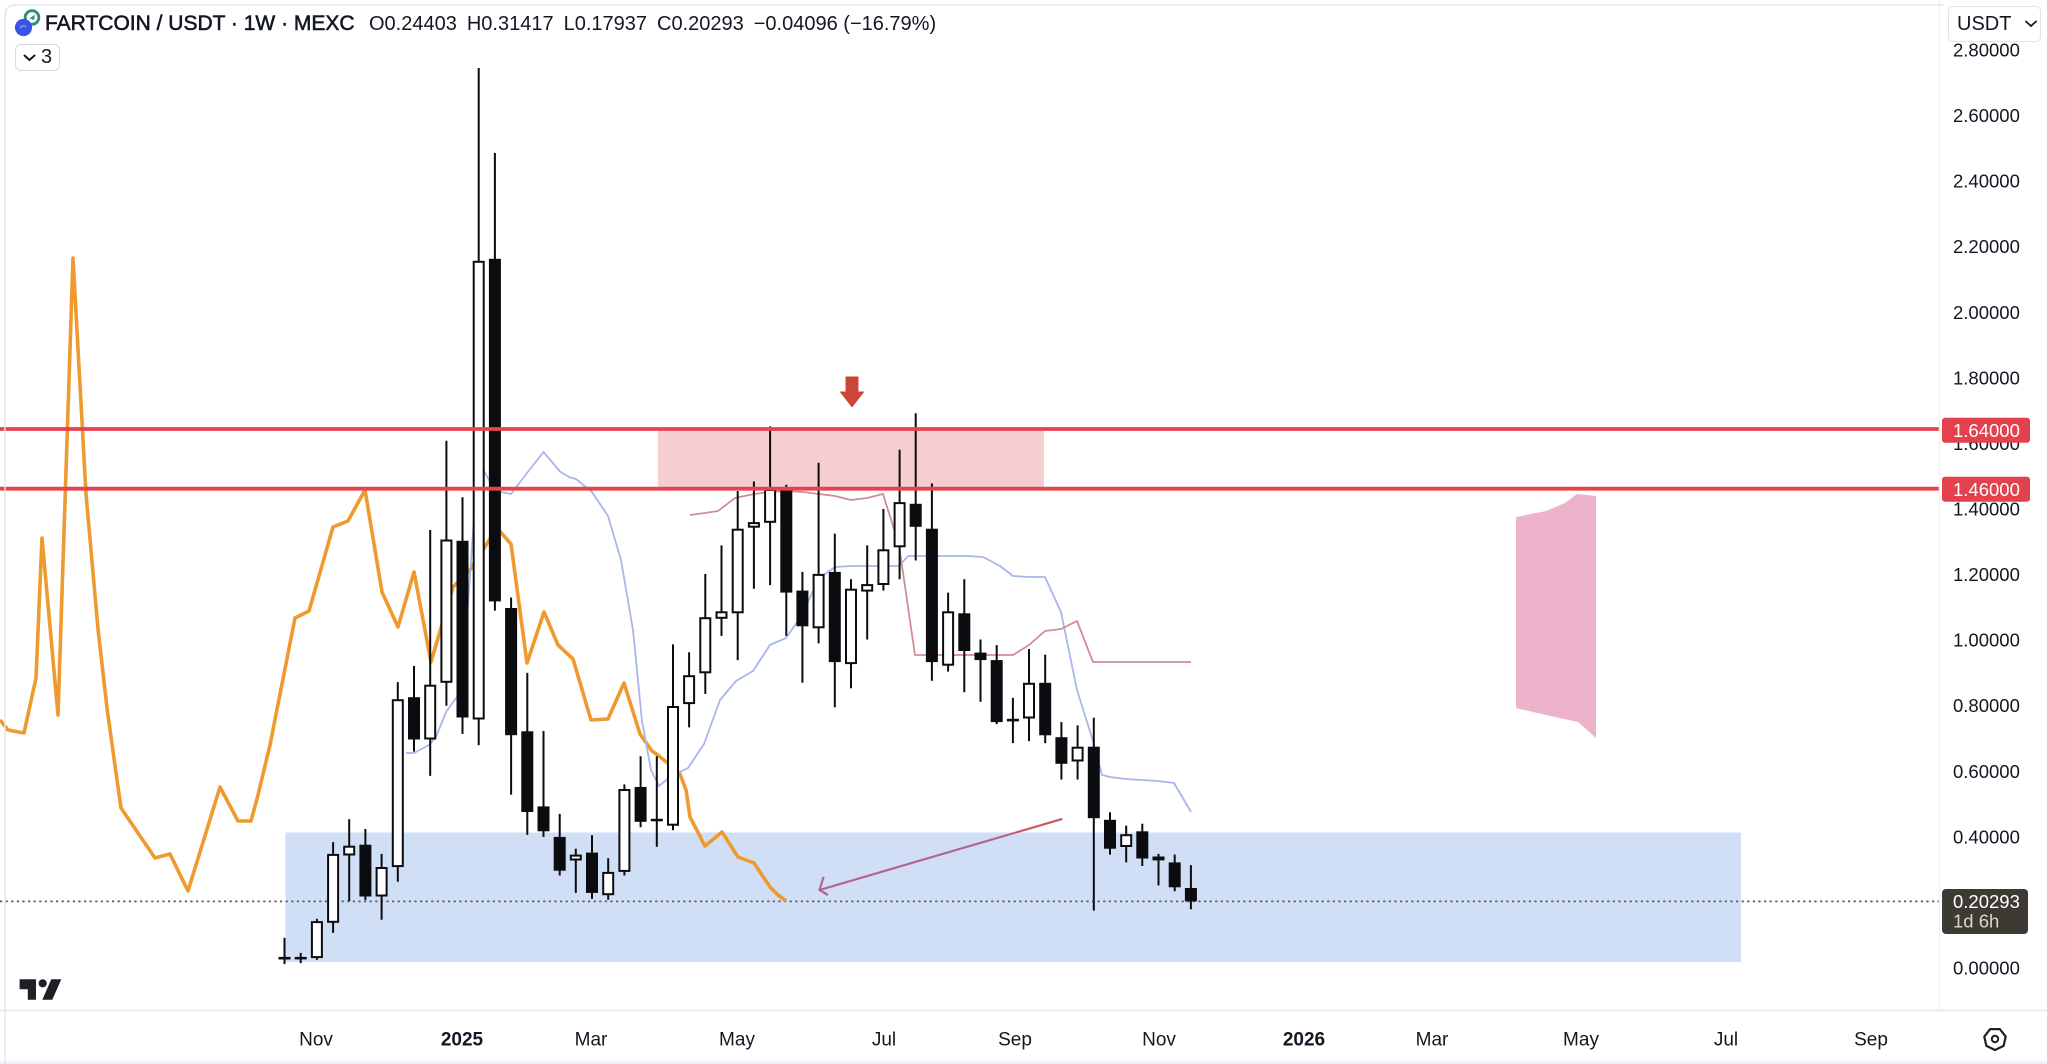 Image resolution: width=2047 pixels, height=1064 pixels. I want to click on svg-text: 1.80000, so click(1986, 377).